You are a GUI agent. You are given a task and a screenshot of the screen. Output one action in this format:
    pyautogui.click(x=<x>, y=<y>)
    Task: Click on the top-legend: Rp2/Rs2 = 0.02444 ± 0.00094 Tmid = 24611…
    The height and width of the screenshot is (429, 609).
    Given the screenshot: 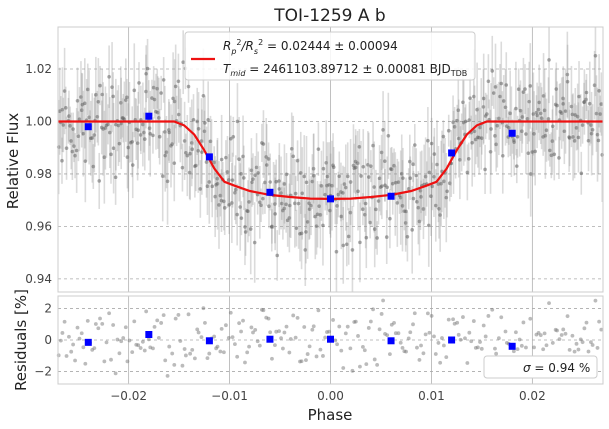 What is the action you would take?
    pyautogui.click(x=330, y=56)
    